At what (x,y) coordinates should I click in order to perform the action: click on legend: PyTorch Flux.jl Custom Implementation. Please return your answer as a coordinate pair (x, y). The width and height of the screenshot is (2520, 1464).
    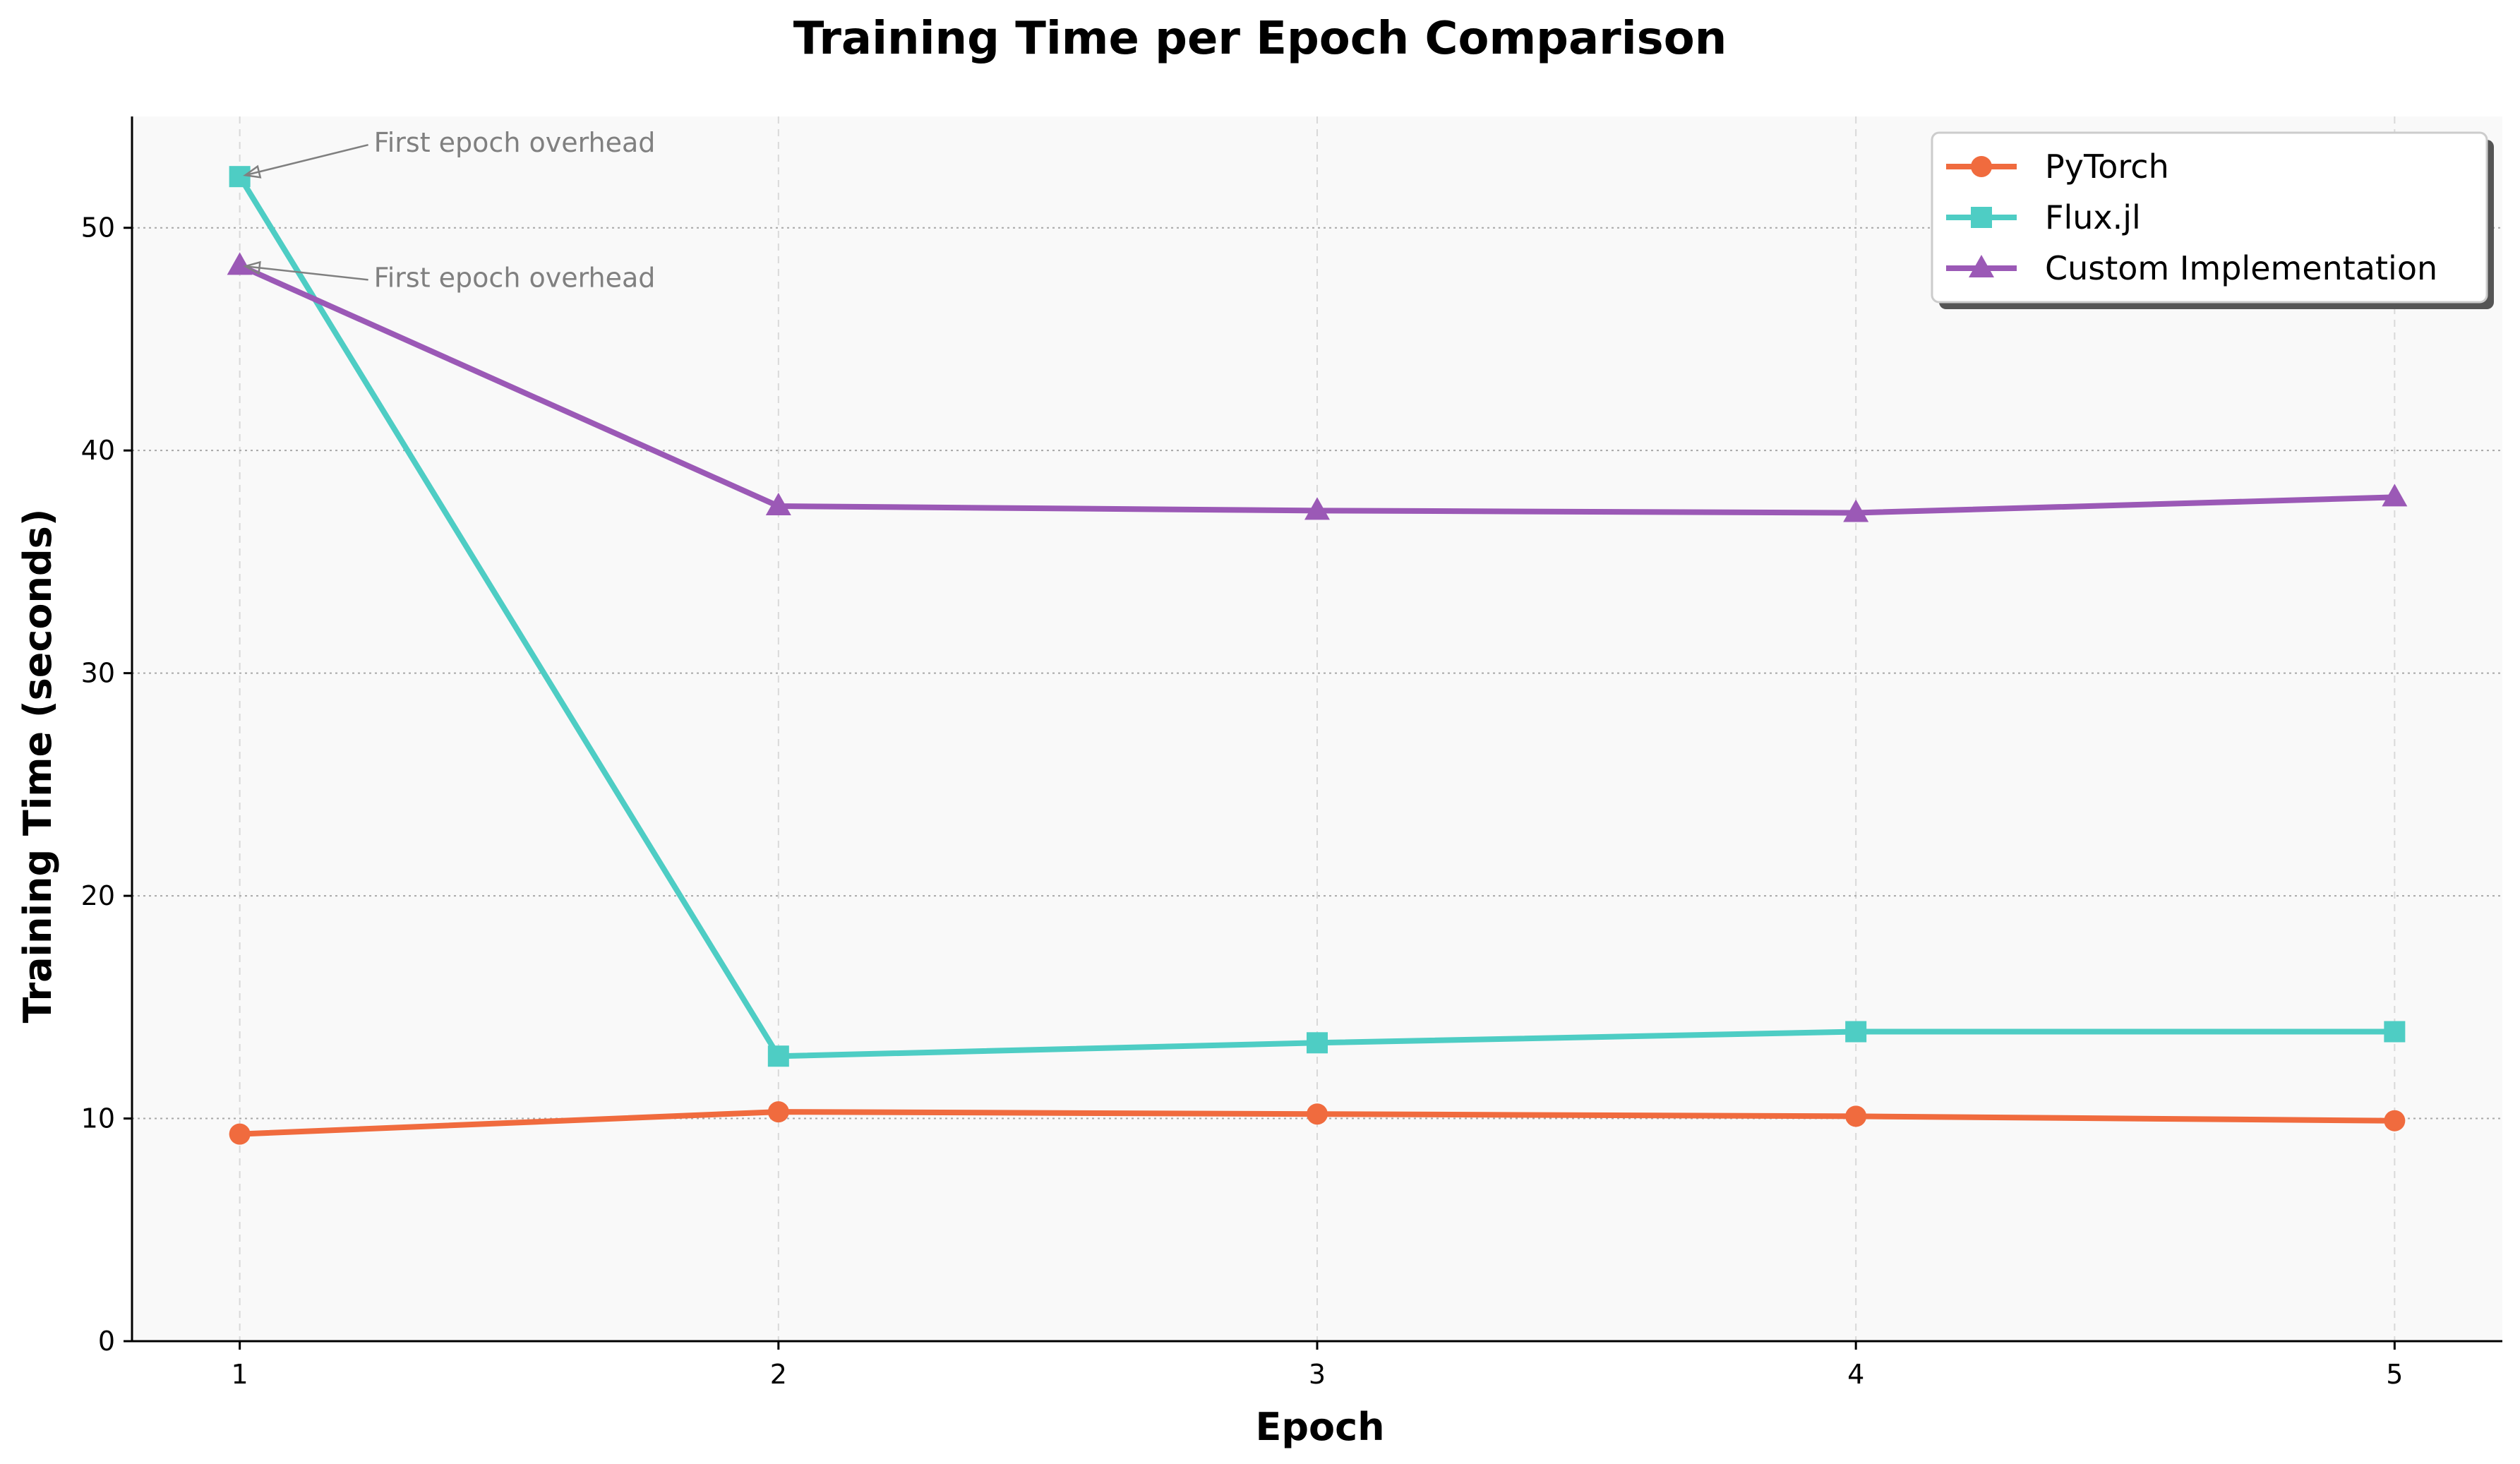
    Looking at the image, I should click on (2212, 220).